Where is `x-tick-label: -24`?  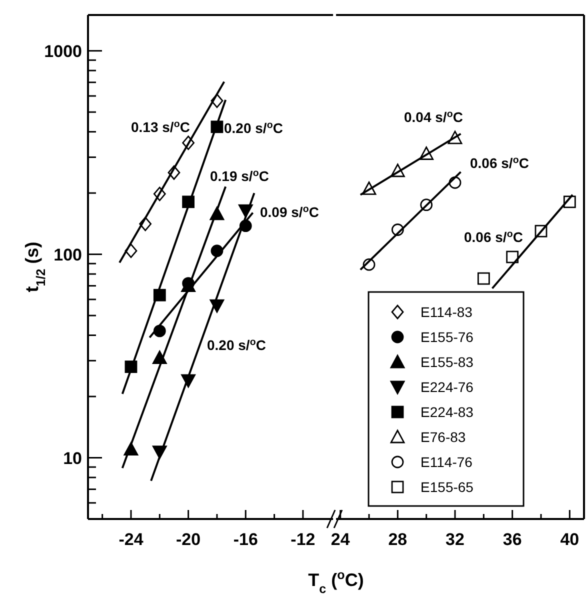
x-tick-label: -24 is located at coordinates (131, 539).